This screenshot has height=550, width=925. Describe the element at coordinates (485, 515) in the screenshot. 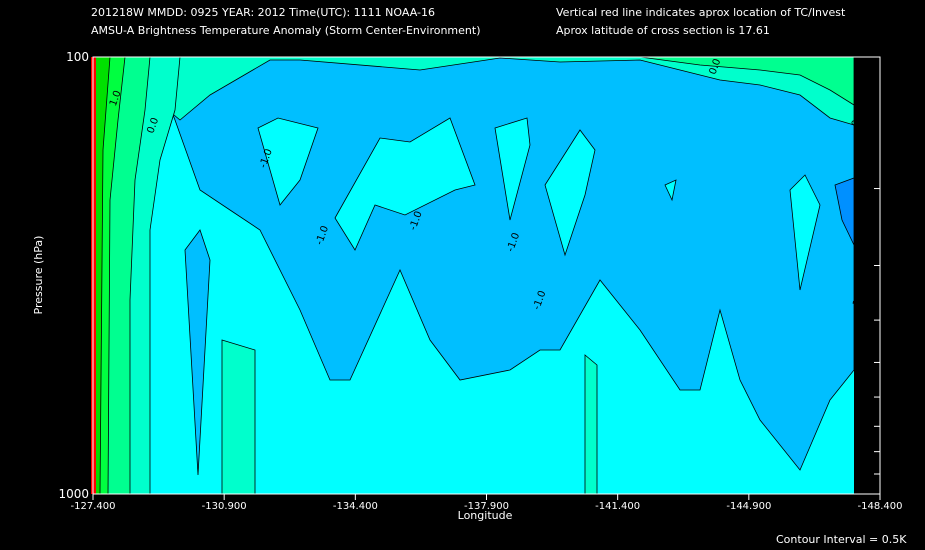

I see `x-axis-title: Longitude` at that location.